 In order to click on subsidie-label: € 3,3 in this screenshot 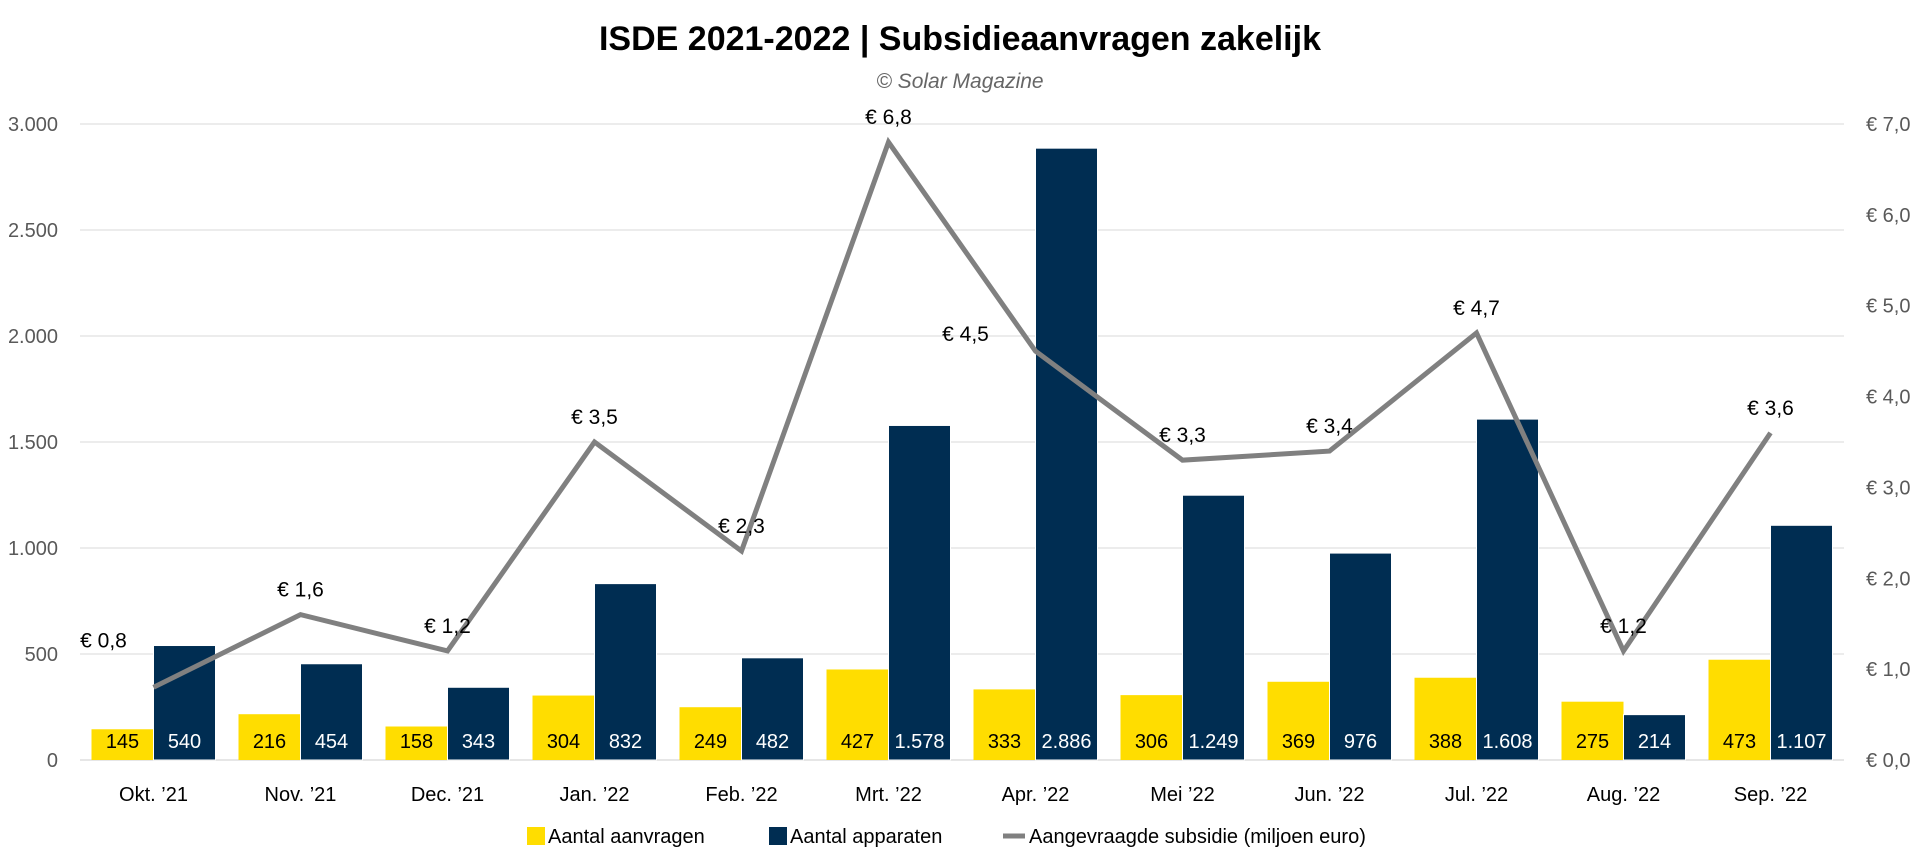, I will do `click(1182, 435)`.